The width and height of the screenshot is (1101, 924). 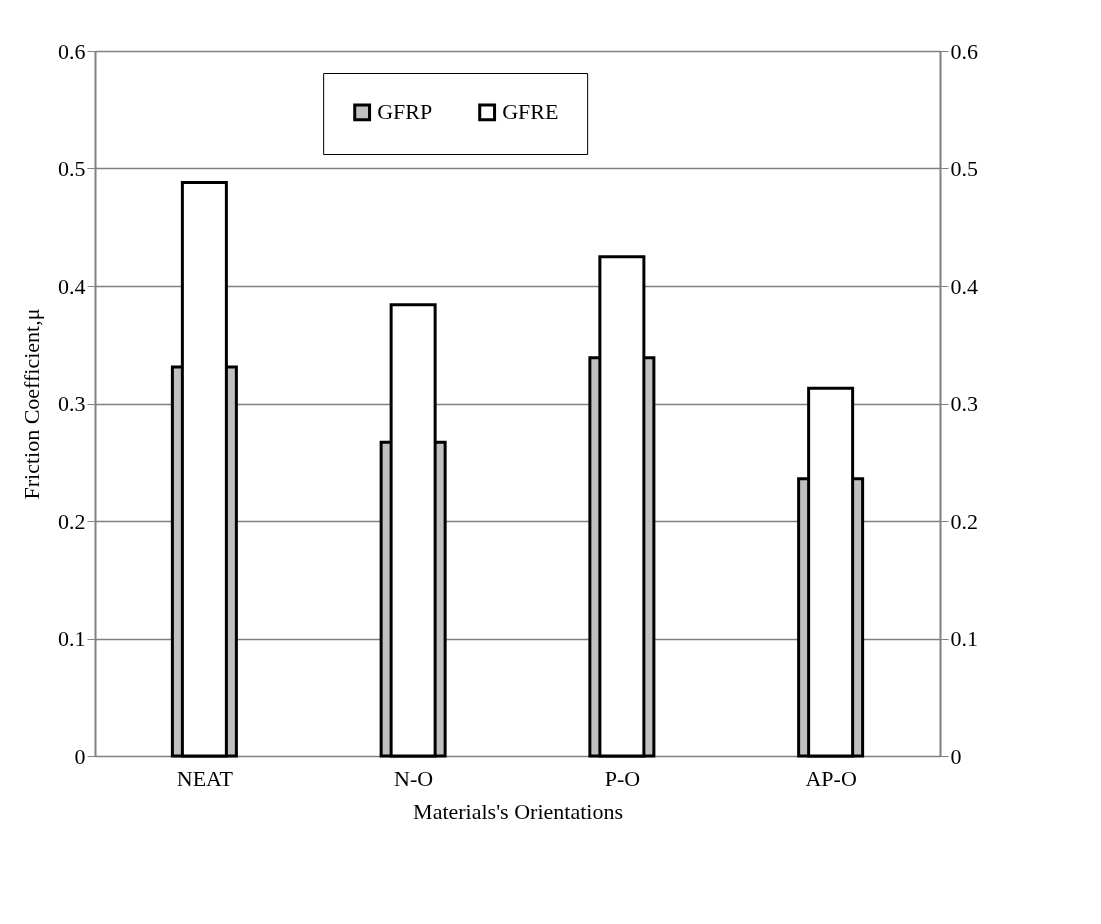 I want to click on y-tick-label: 0.3, so click(x=72, y=403).